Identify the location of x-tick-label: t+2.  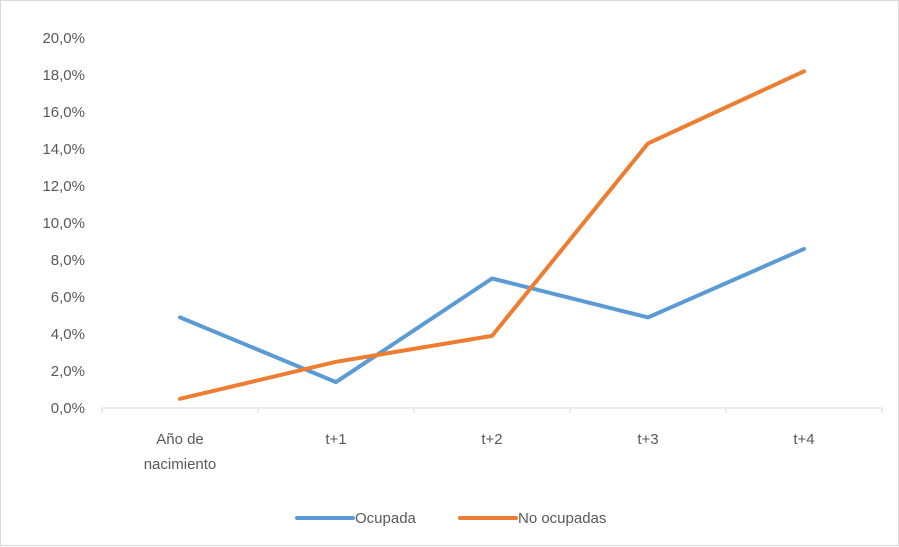
(491, 439).